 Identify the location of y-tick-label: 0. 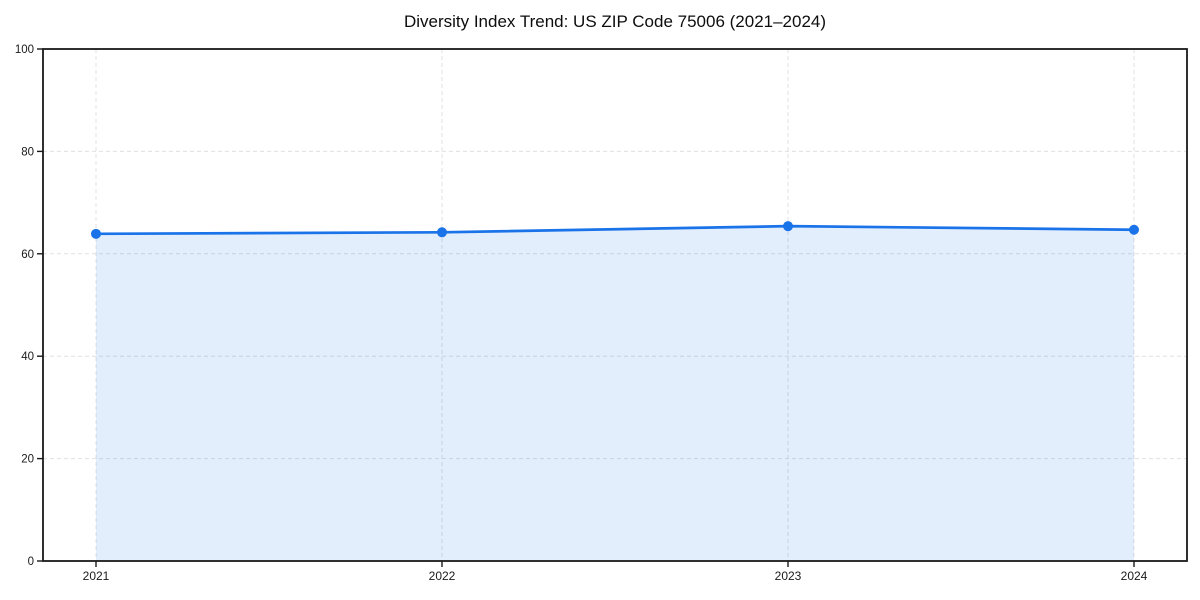
(31, 562).